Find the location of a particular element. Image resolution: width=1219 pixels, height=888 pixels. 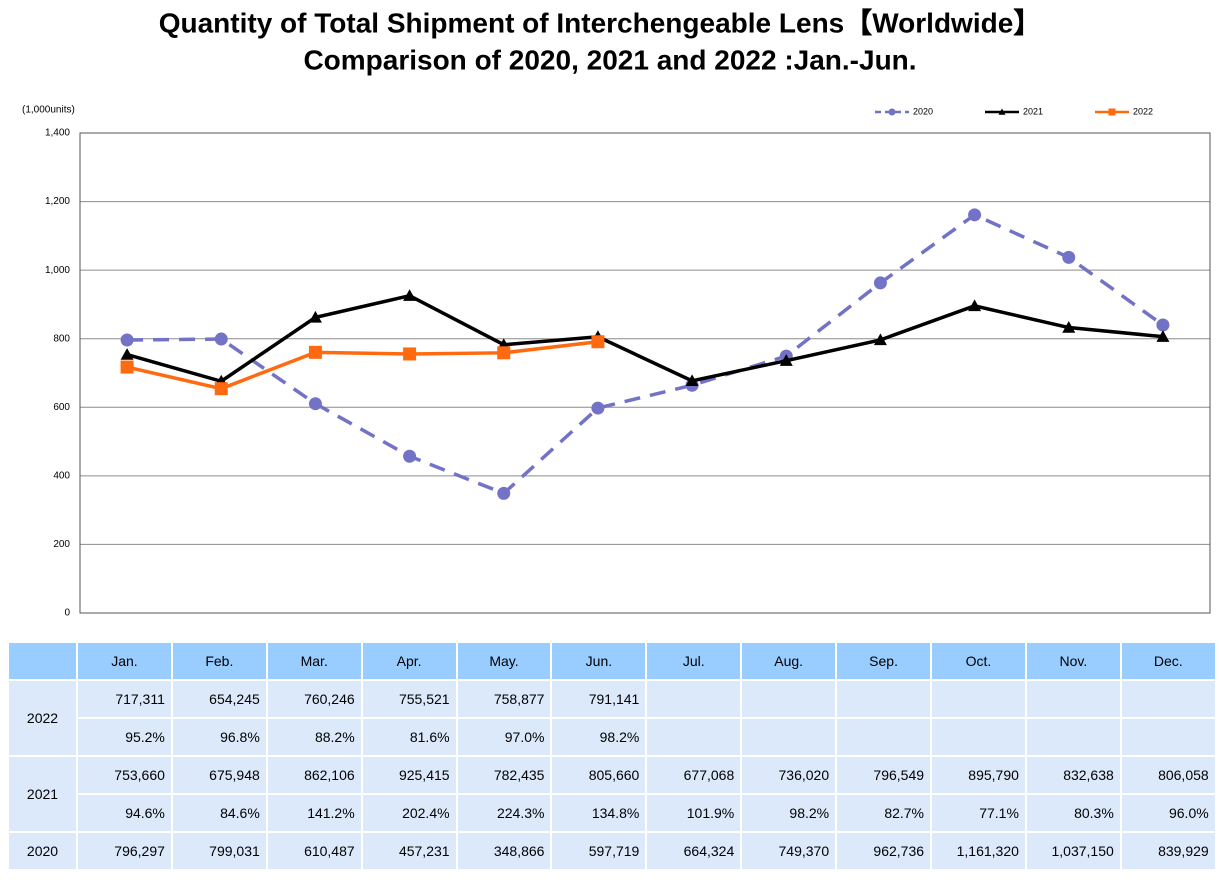

table-cell: 348,866 is located at coordinates (504, 851).